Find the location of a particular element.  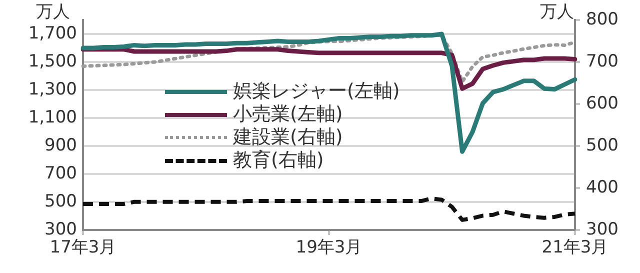

x-tick-label: 17年3月 is located at coordinates (83, 248).